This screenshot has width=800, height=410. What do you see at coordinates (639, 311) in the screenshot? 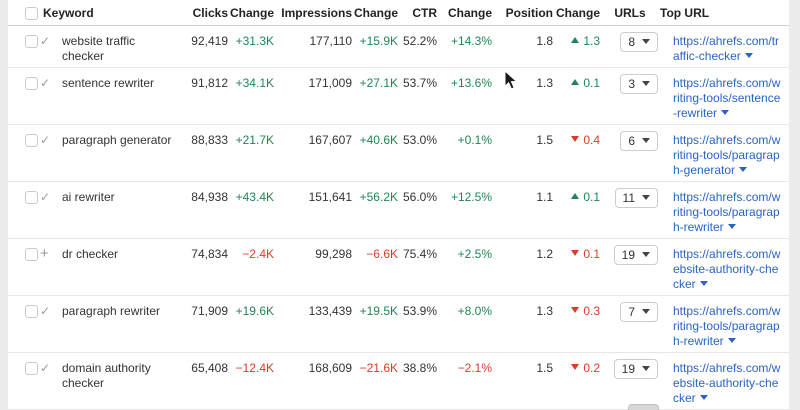
I see `urls-dropdown: 7` at bounding box center [639, 311].